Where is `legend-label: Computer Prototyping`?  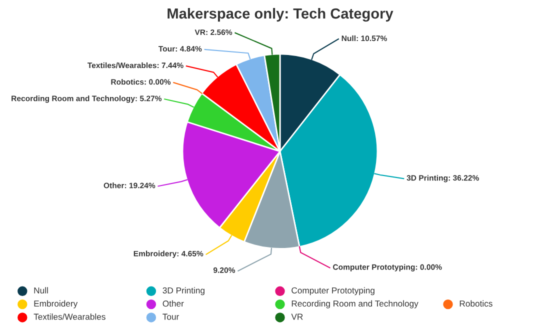 legend-label: Computer Prototyping is located at coordinates (333, 291).